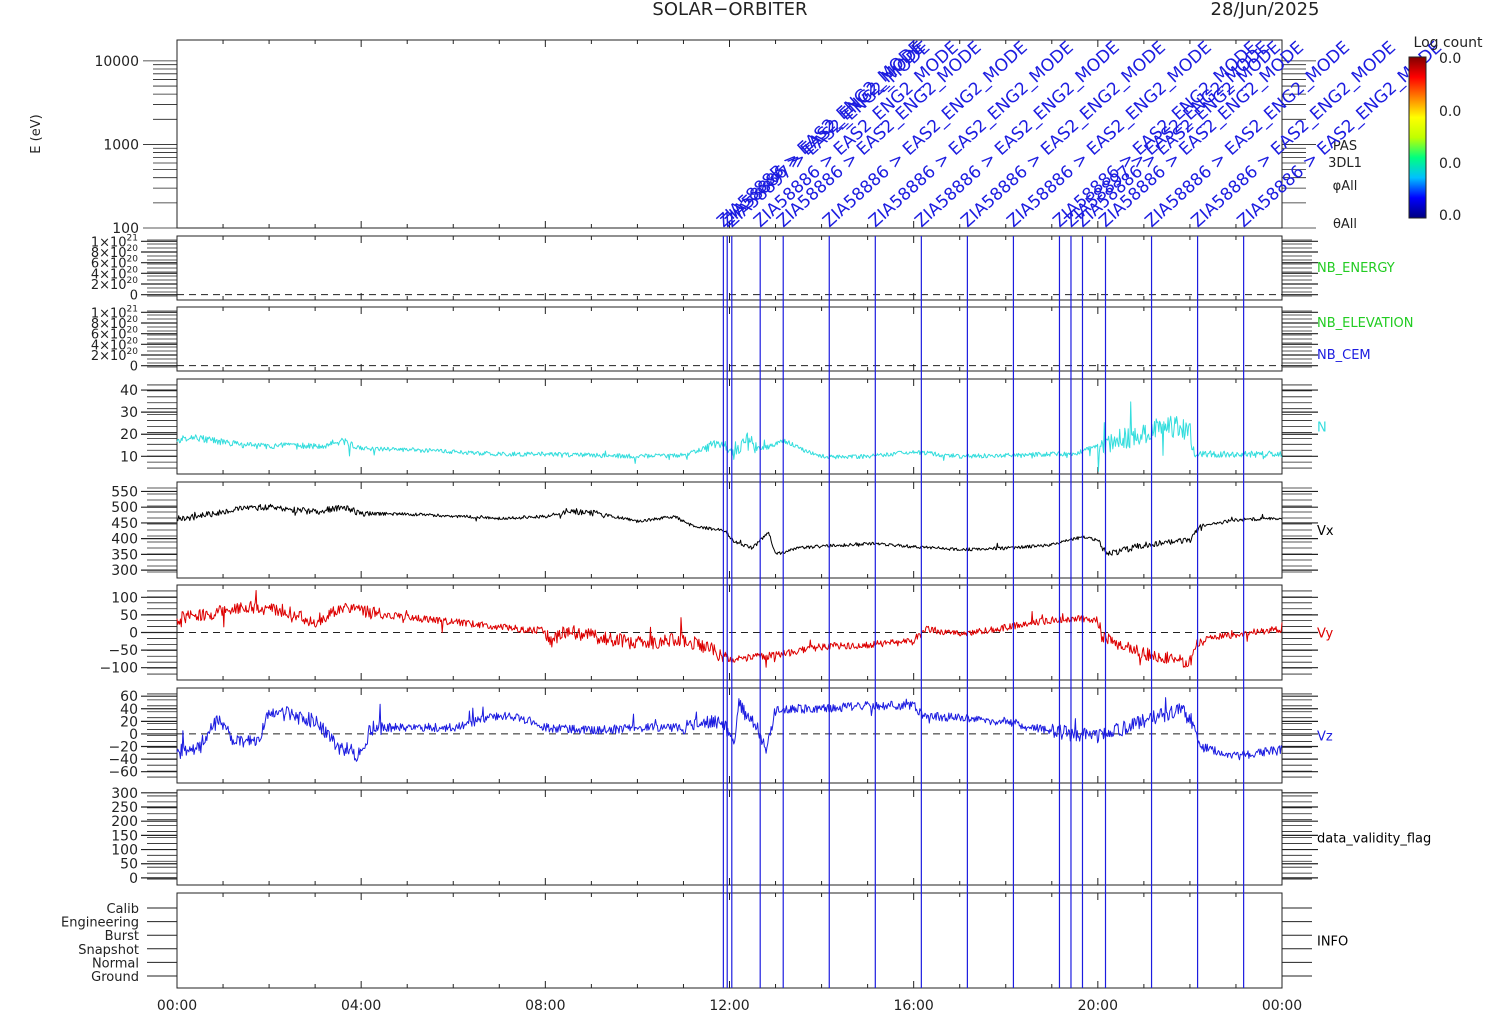 Image resolution: width=1512 pixels, height=1020 pixels. I want to click on vz-frame, so click(729, 735).